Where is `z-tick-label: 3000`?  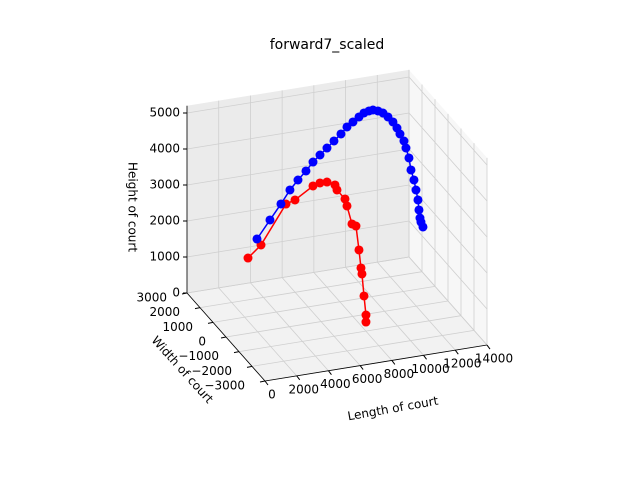
z-tick-label: 3000 is located at coordinates (164, 185).